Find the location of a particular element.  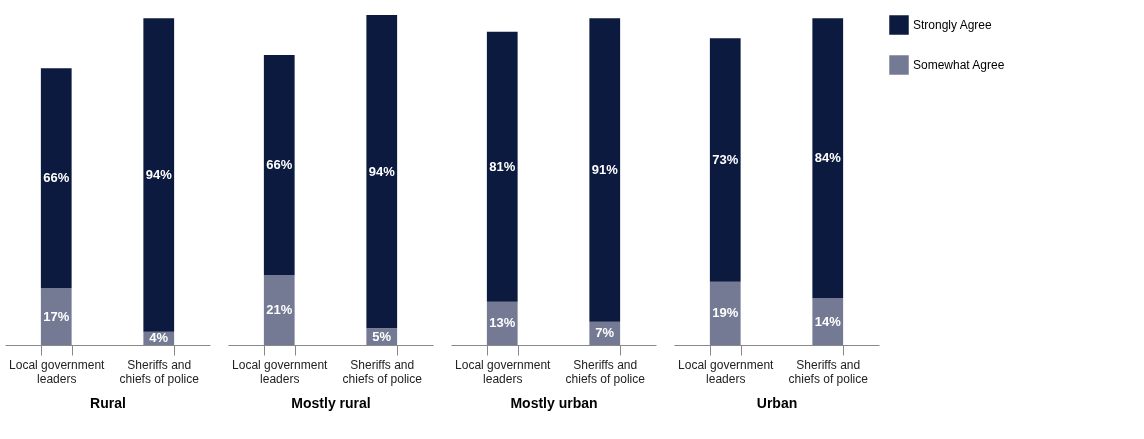

data-label: 84% is located at coordinates (828, 158).